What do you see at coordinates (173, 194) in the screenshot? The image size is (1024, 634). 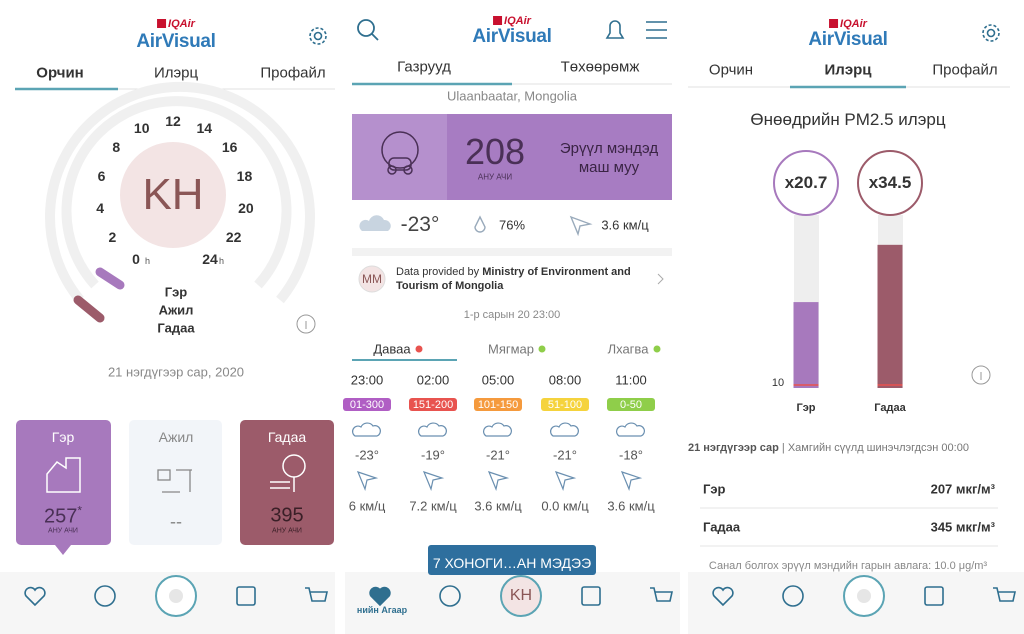 I see `dial-center-label: KH` at bounding box center [173, 194].